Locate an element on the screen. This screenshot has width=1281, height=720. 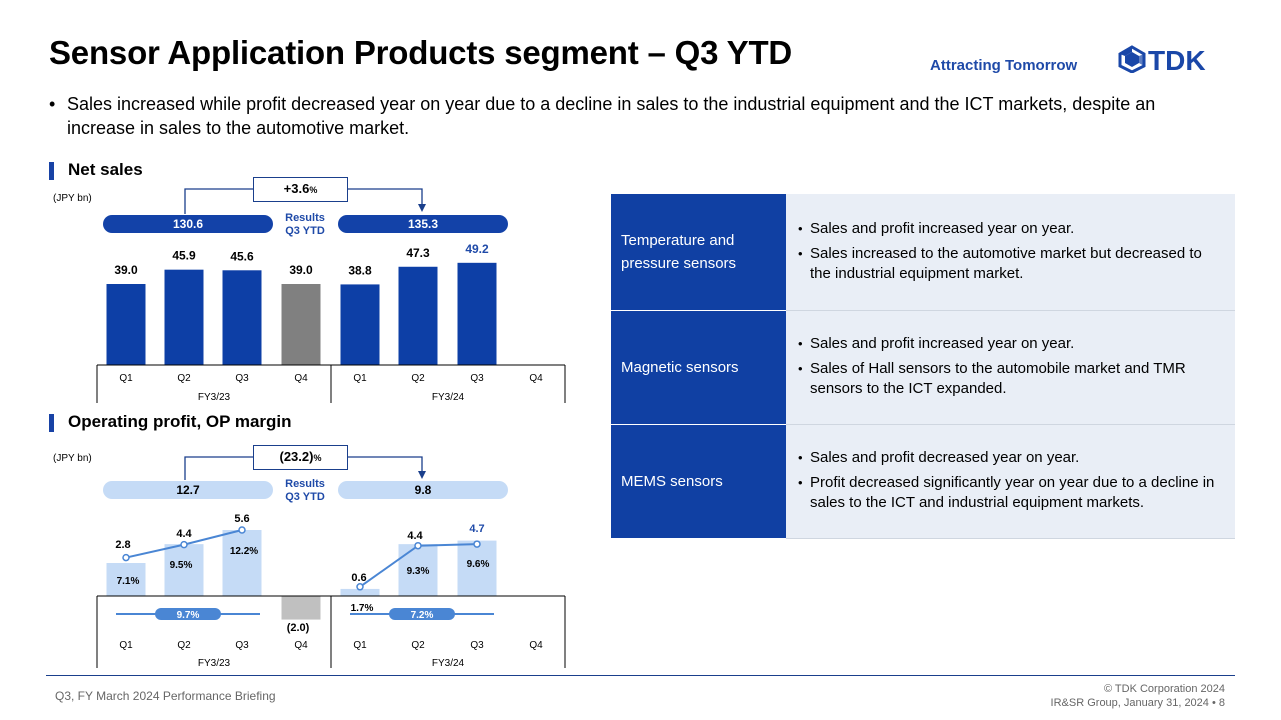
data-label: 45.9 is located at coordinates (184, 256).